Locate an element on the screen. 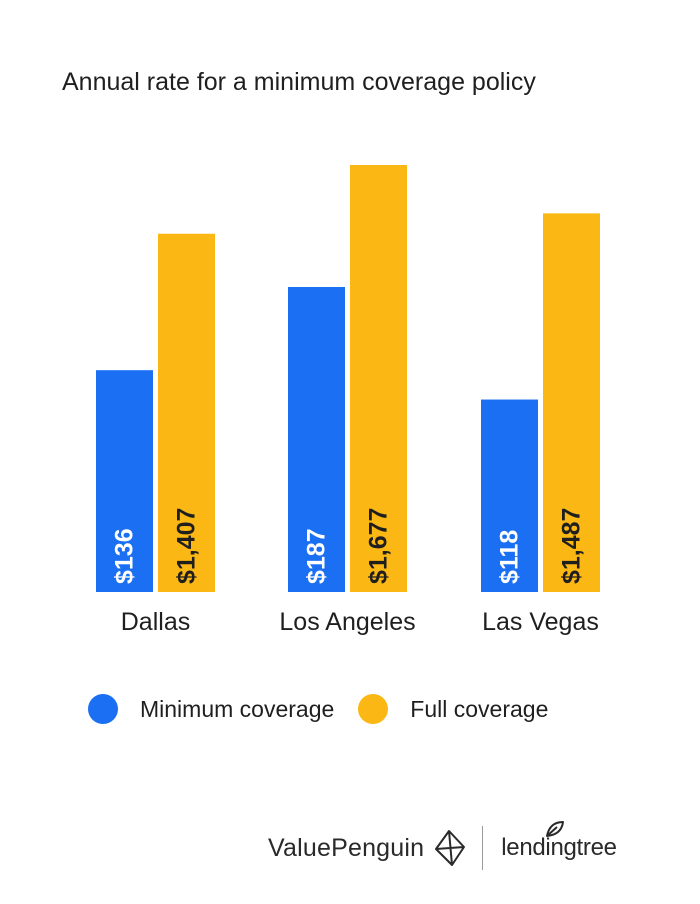 This screenshot has width=700, height=904. legend: Minimum coverage Full coverage is located at coordinates (330, 709).